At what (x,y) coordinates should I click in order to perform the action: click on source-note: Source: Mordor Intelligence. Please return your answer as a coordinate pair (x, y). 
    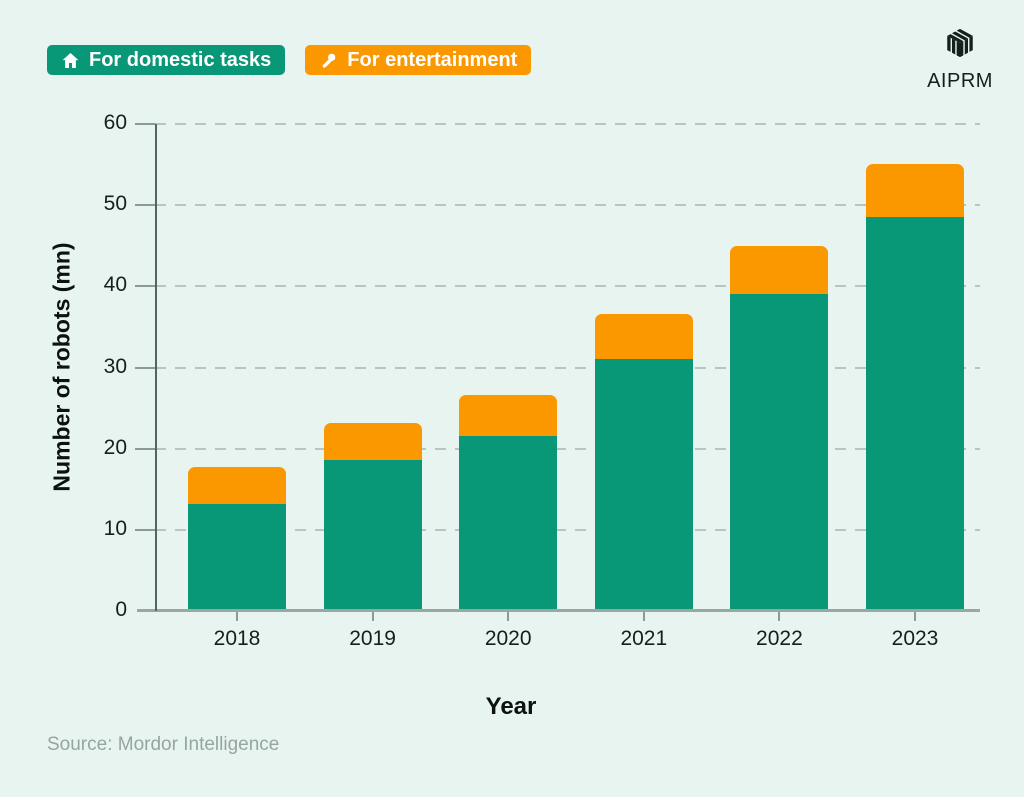
    Looking at the image, I should click on (163, 744).